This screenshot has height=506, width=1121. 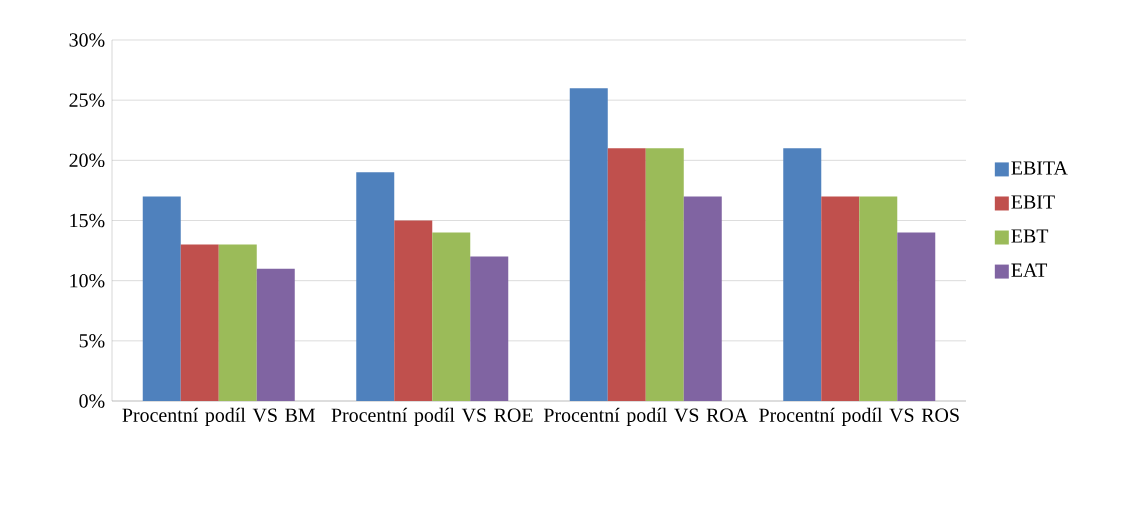 I want to click on y-tick-label: 30%, so click(x=87, y=40).